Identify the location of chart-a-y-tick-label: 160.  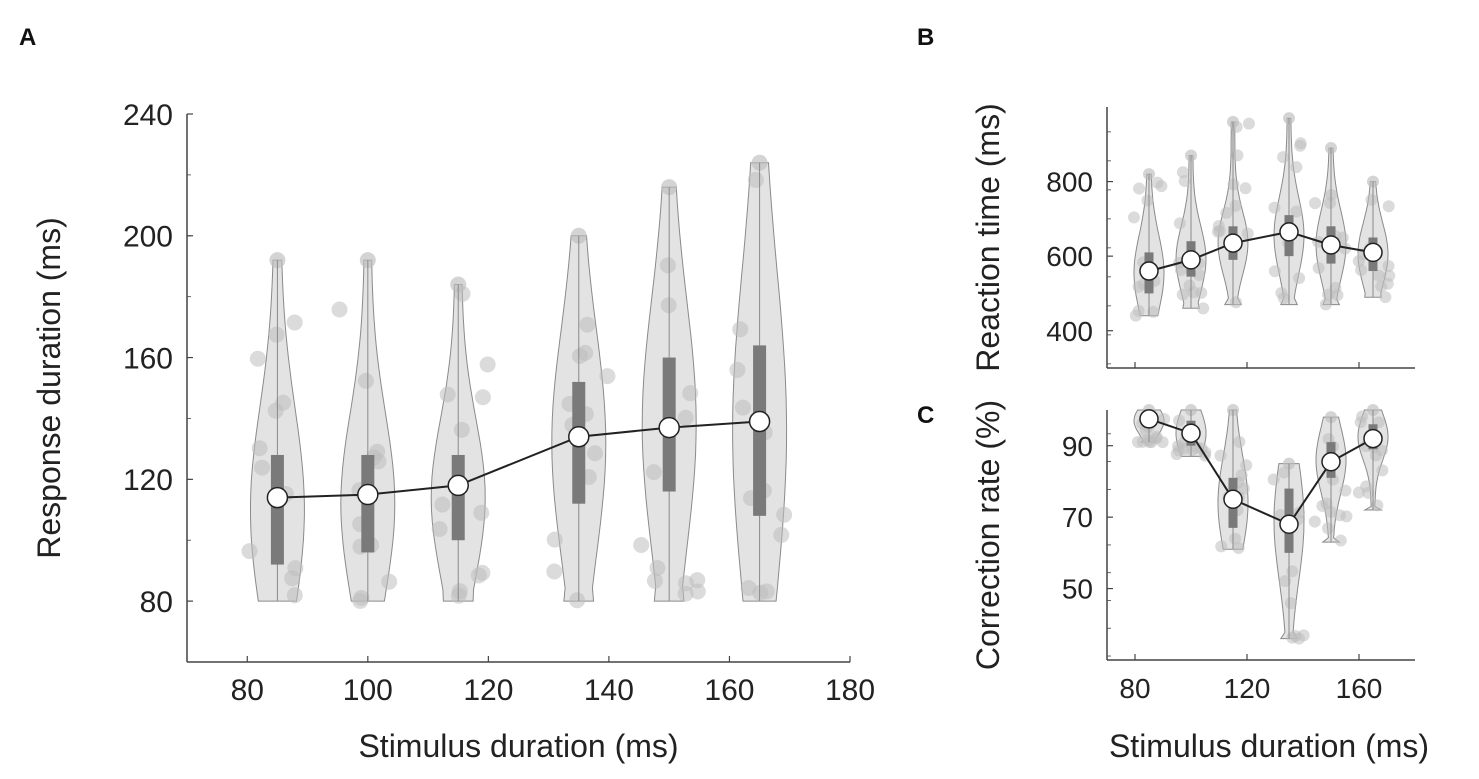
(148, 358).